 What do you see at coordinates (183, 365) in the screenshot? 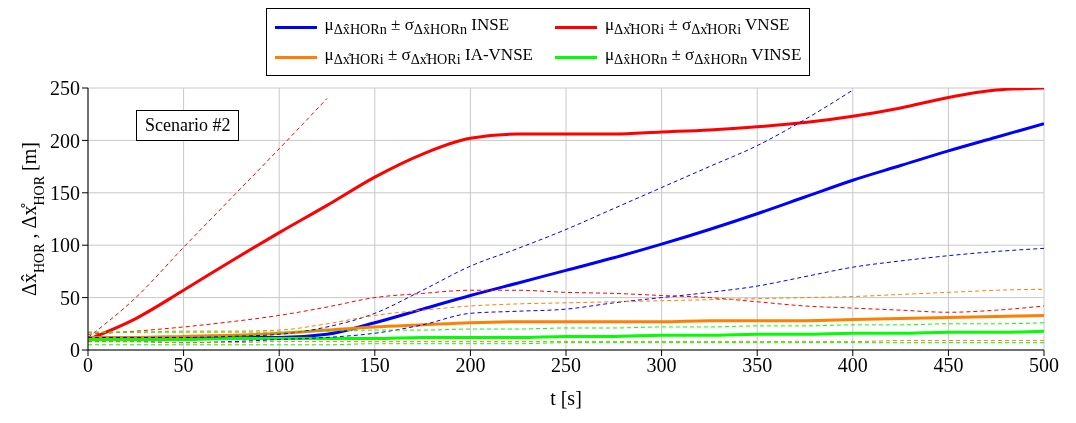
I see `x-tick-label: 50` at bounding box center [183, 365].